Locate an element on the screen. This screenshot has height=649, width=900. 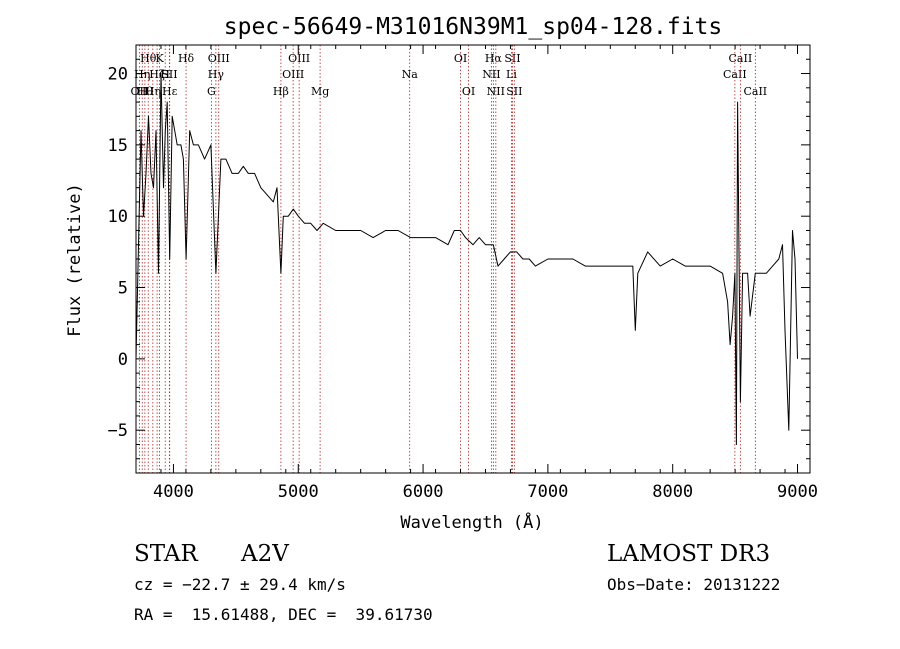
x-tick-label: 9000 is located at coordinates (797, 492).